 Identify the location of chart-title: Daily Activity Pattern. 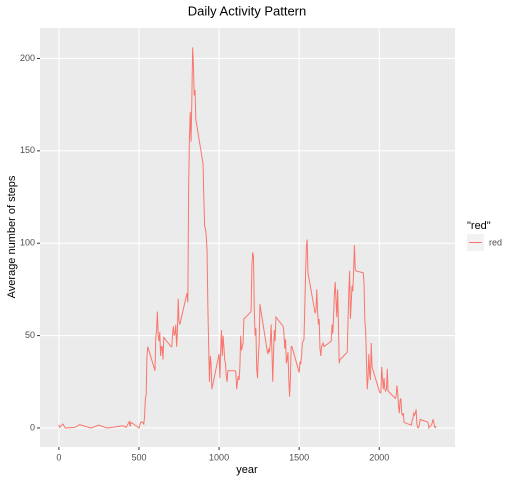
(247, 10).